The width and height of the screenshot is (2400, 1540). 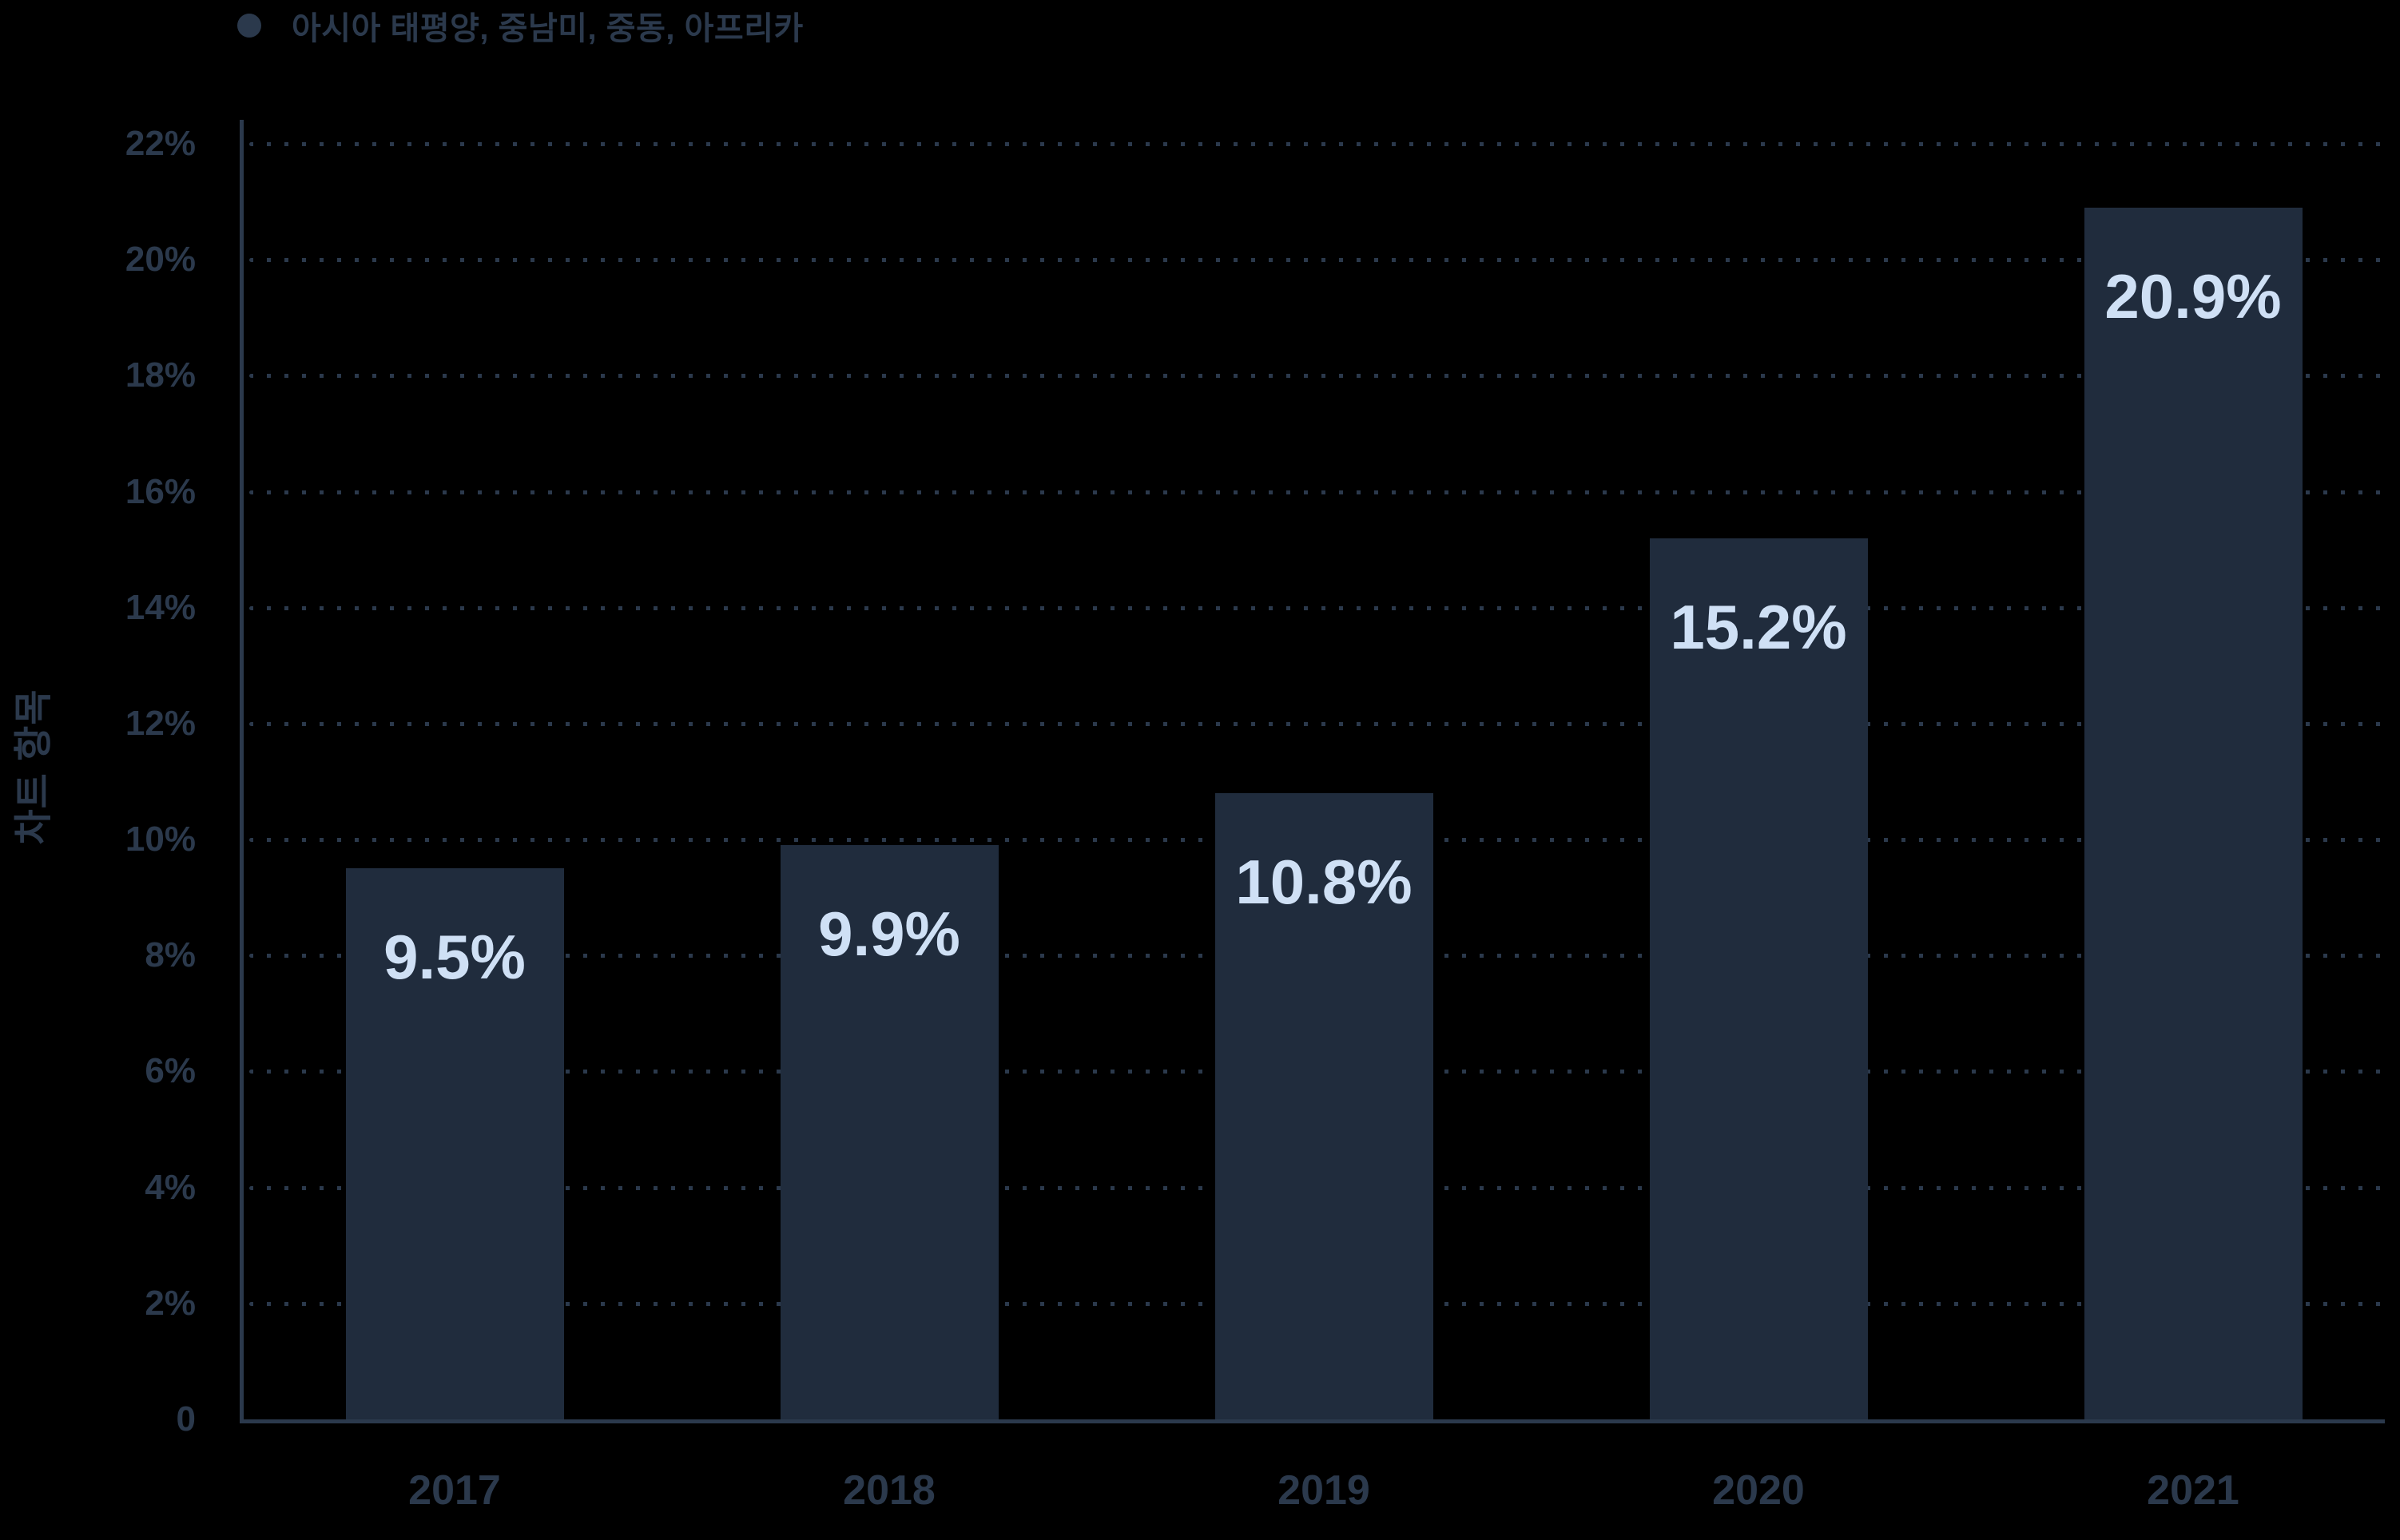 What do you see at coordinates (160, 143) in the screenshot?
I see `y-tick-label-22: 22%` at bounding box center [160, 143].